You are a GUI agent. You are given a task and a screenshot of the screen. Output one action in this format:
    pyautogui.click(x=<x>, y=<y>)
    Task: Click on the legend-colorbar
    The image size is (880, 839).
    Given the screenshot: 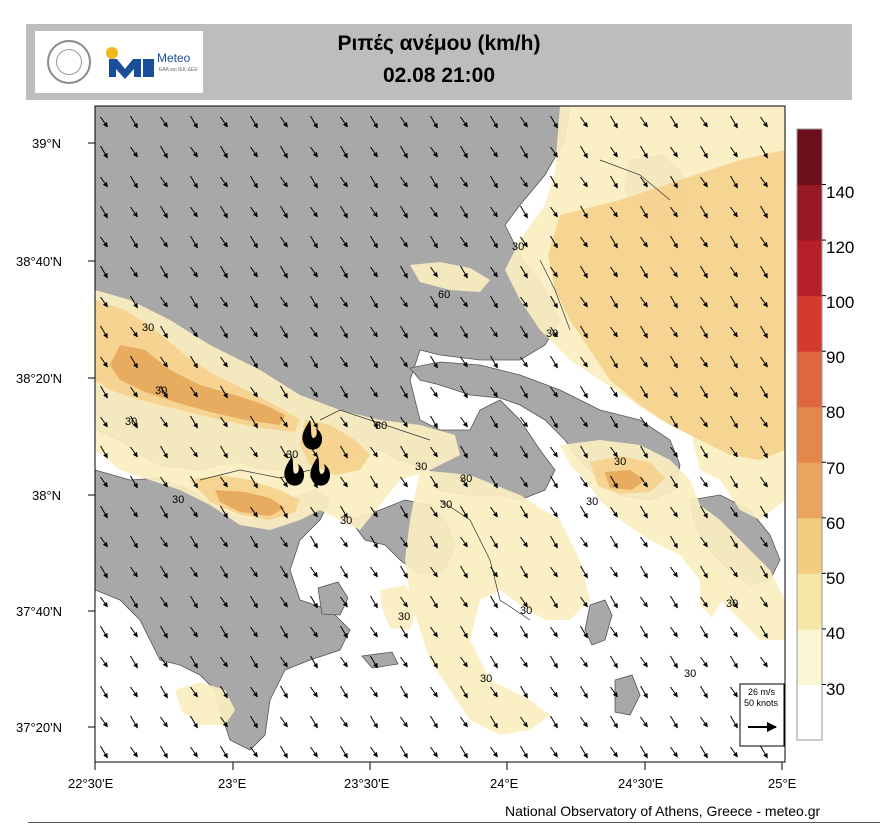 What is the action you would take?
    pyautogui.click(x=811, y=434)
    